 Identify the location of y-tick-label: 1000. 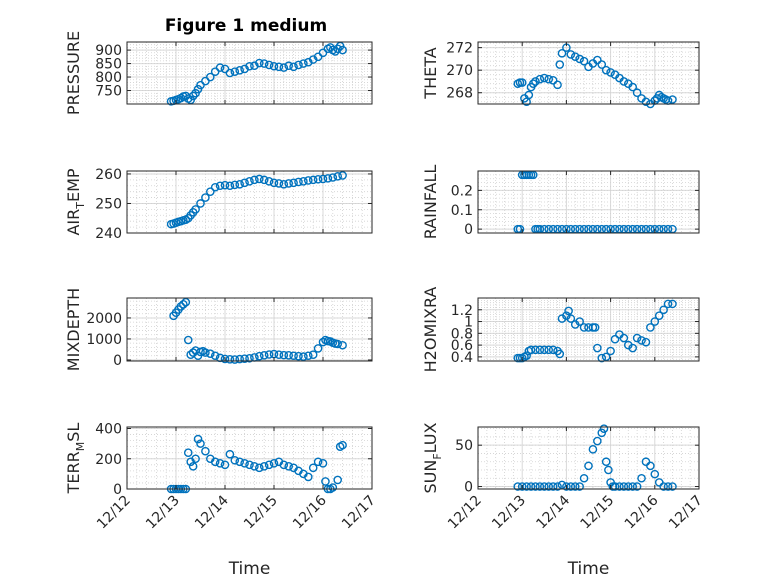
(104, 340).